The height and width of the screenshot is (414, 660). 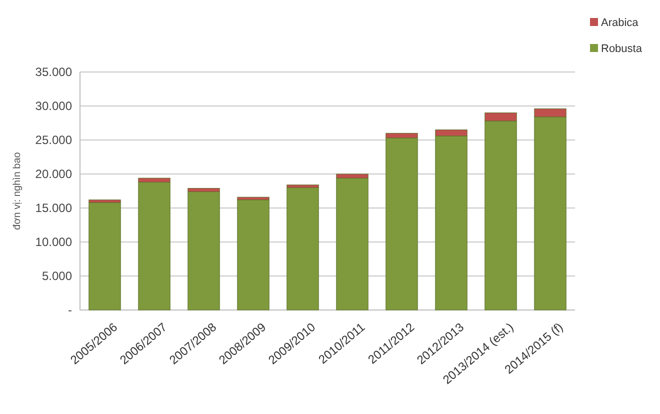 I want to click on y-tick-label: 25.000, so click(x=53, y=140).